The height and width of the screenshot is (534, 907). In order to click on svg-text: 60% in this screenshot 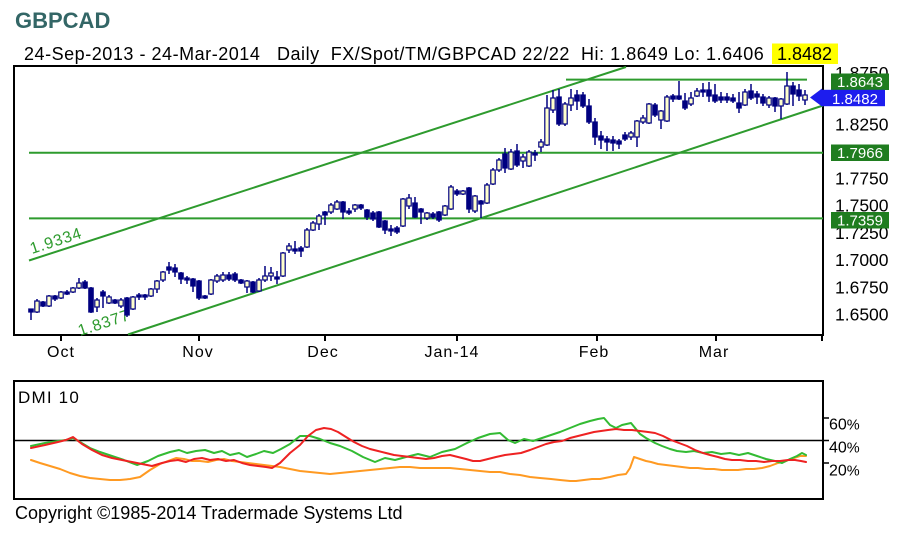, I will do `click(844, 425)`.